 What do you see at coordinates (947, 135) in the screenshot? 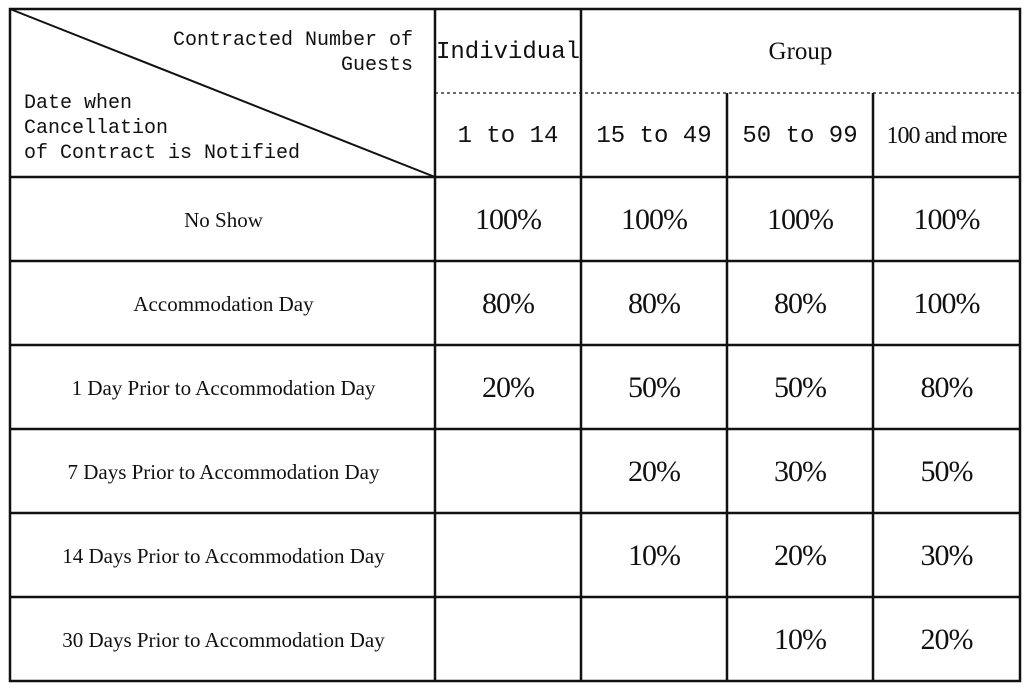
I see `header-range-100-and-more: 100 and more` at bounding box center [947, 135].